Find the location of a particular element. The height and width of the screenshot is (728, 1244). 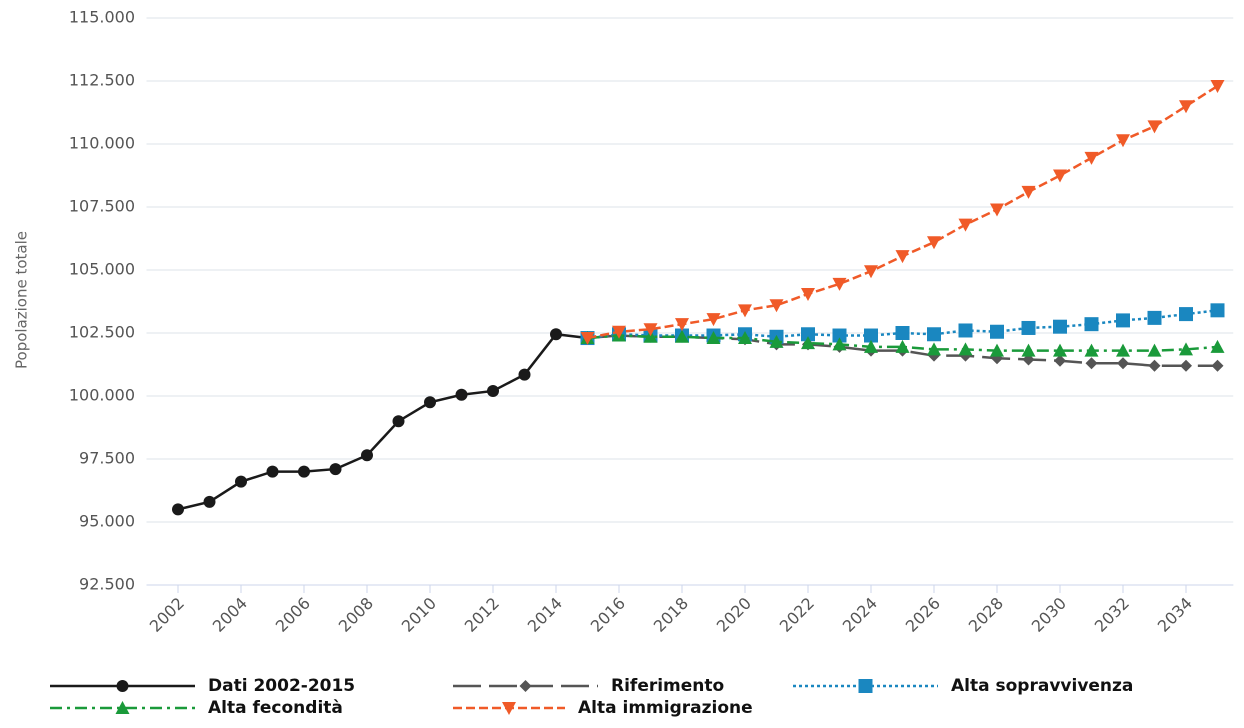

legend-item: Alta immigrazione is located at coordinates (603, 708).